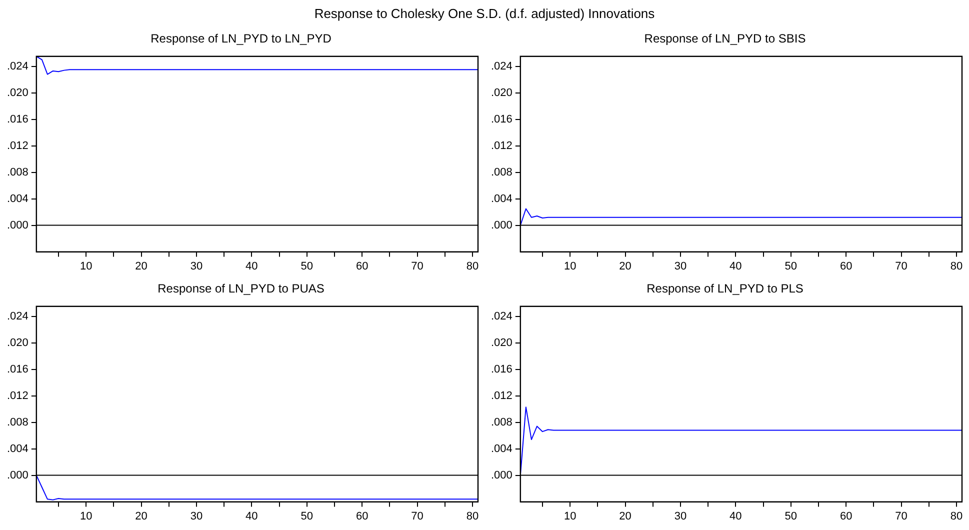 This screenshot has height=530, width=969. I want to click on chart-title: Response of LN_PYD to PUAS, so click(241, 289).